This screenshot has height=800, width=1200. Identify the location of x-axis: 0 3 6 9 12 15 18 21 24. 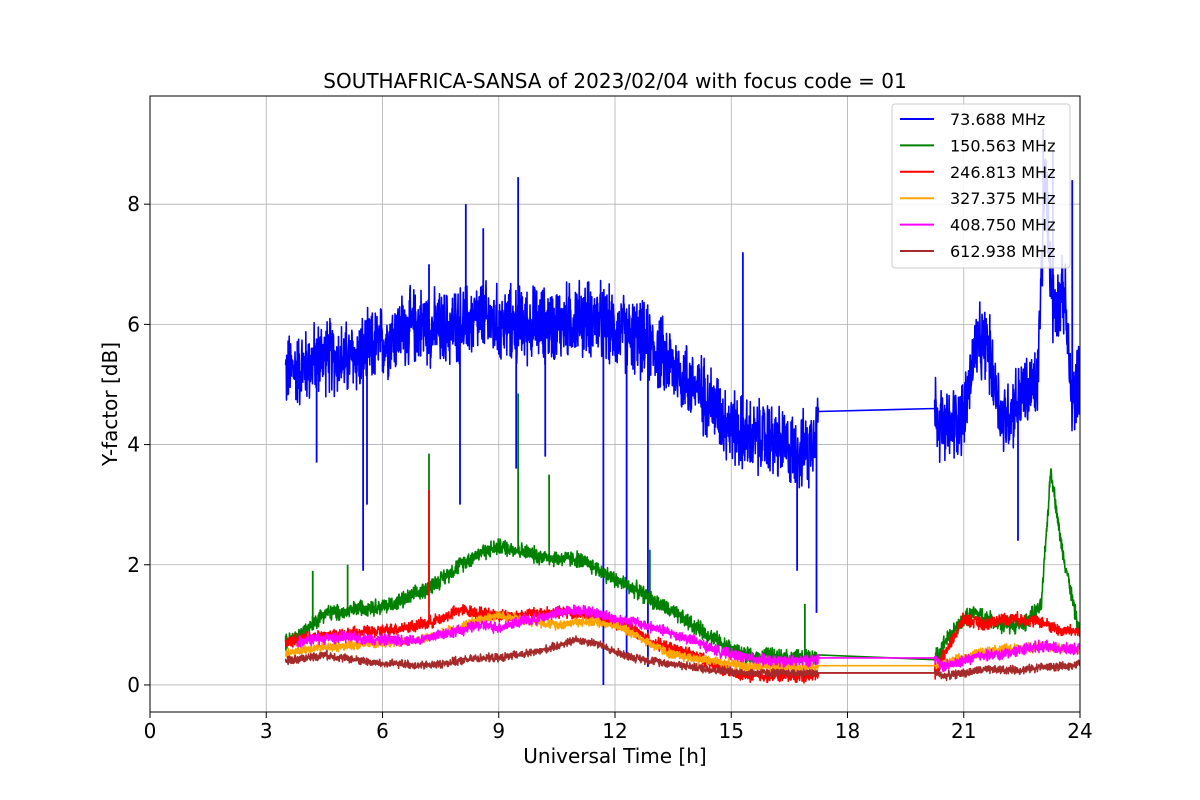
(618, 727).